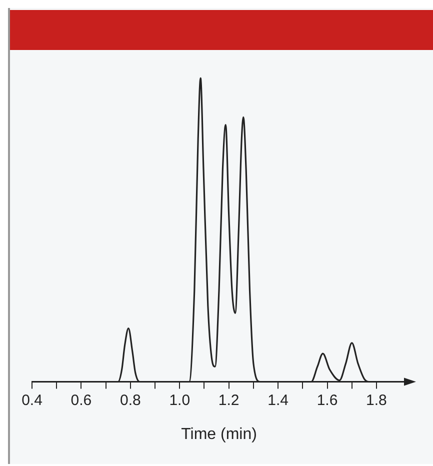 The width and height of the screenshot is (433, 466). Describe the element at coordinates (219, 434) in the screenshot. I see `x-axis-title: Time (min)` at that location.